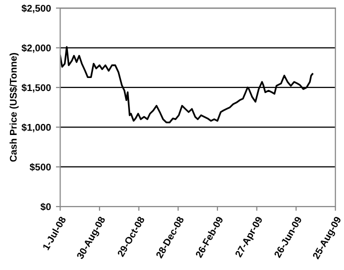 This screenshot has height=270, width=344. Describe the element at coordinates (14, 107) in the screenshot. I see `y-axis-title: Cash Price (US$/Tonne)` at that location.